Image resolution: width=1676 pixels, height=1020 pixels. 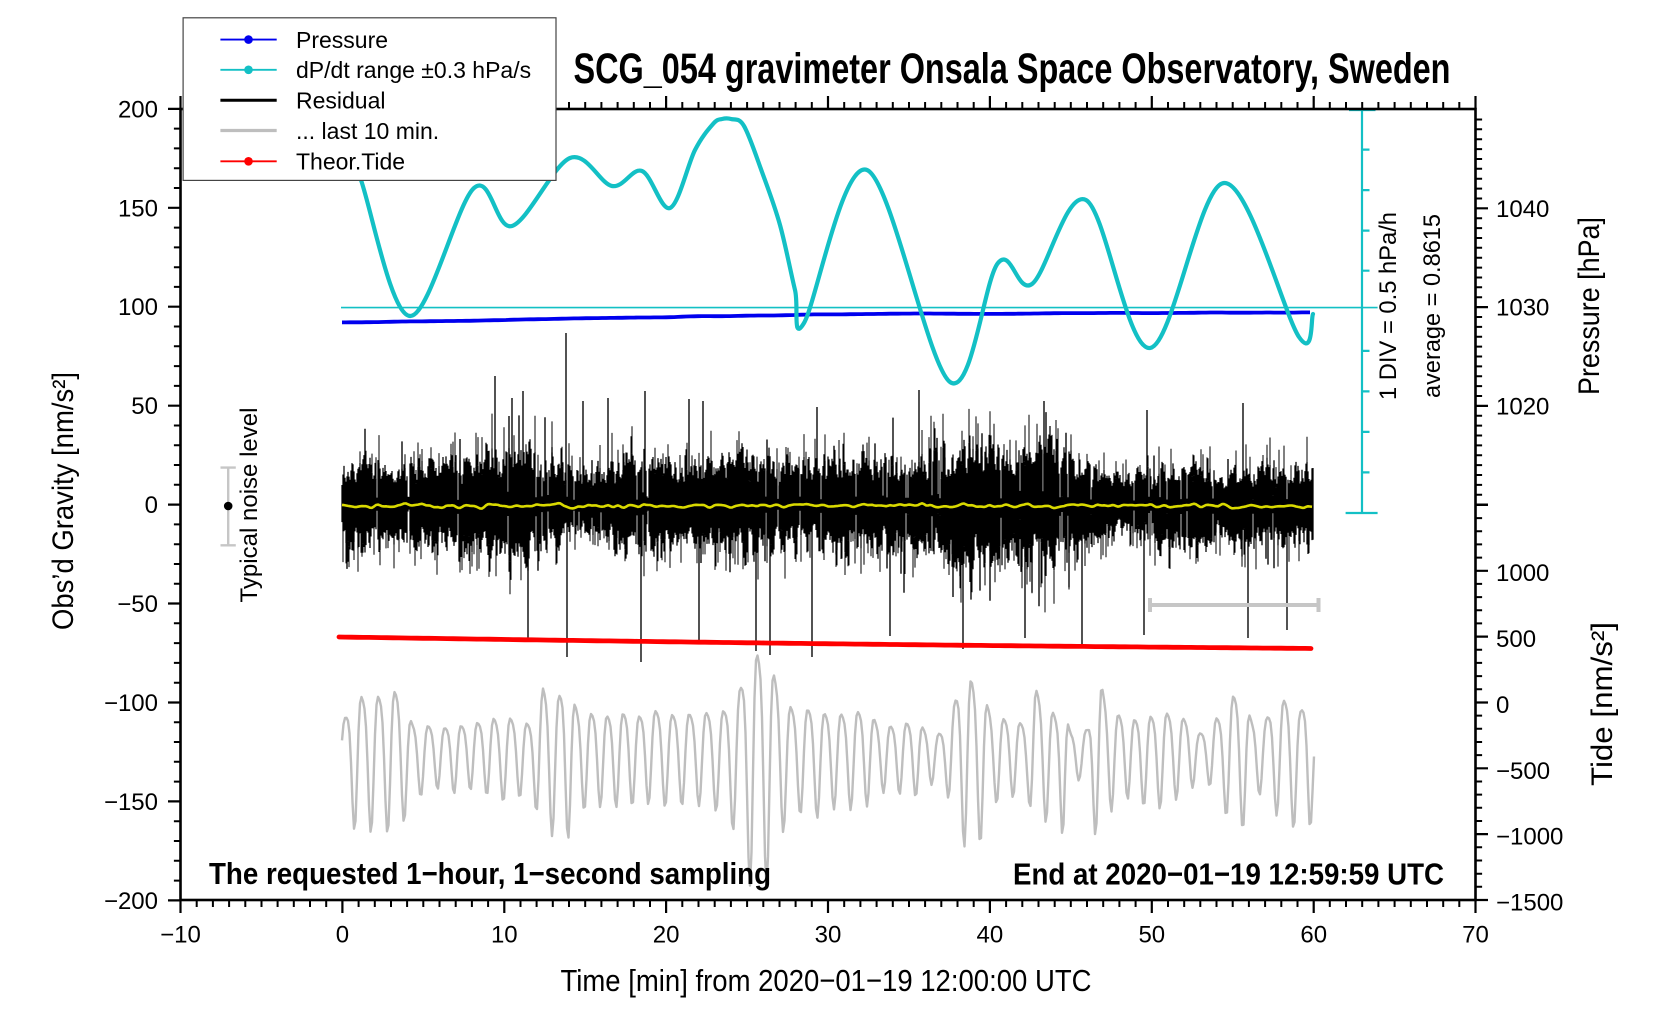 What do you see at coordinates (490, 873) in the screenshot?
I see `svg-text:The requested 1−hour, 1−second: The requested 1−hour, 1−second sampling` at bounding box center [490, 873].